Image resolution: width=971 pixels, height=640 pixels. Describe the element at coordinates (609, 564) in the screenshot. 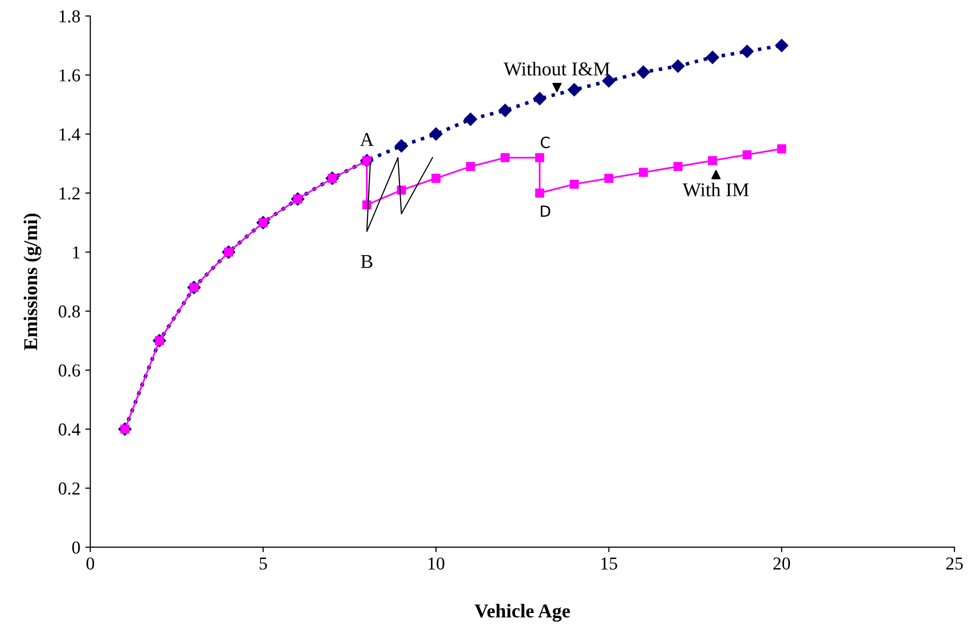

I see `x-tick-label: 15` at that location.